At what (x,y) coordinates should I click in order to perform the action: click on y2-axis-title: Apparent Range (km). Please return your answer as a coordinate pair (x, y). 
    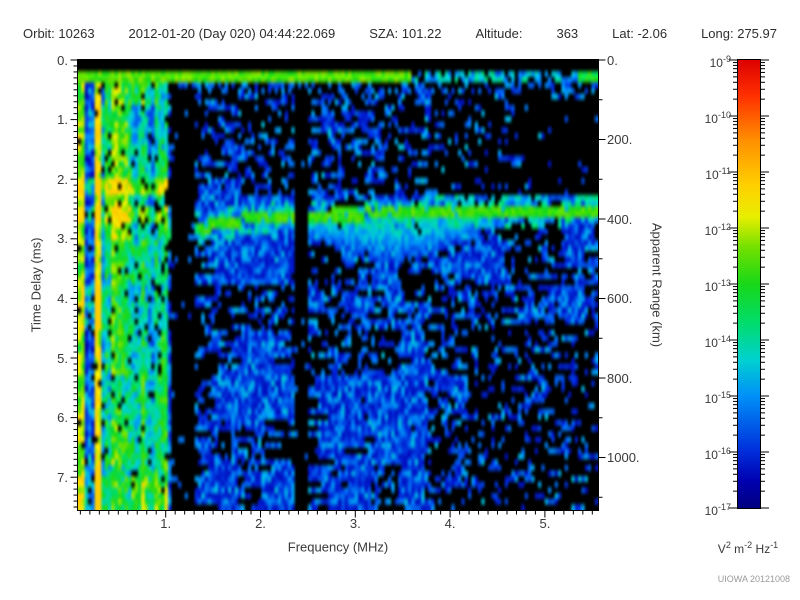
    Looking at the image, I should click on (657, 285).